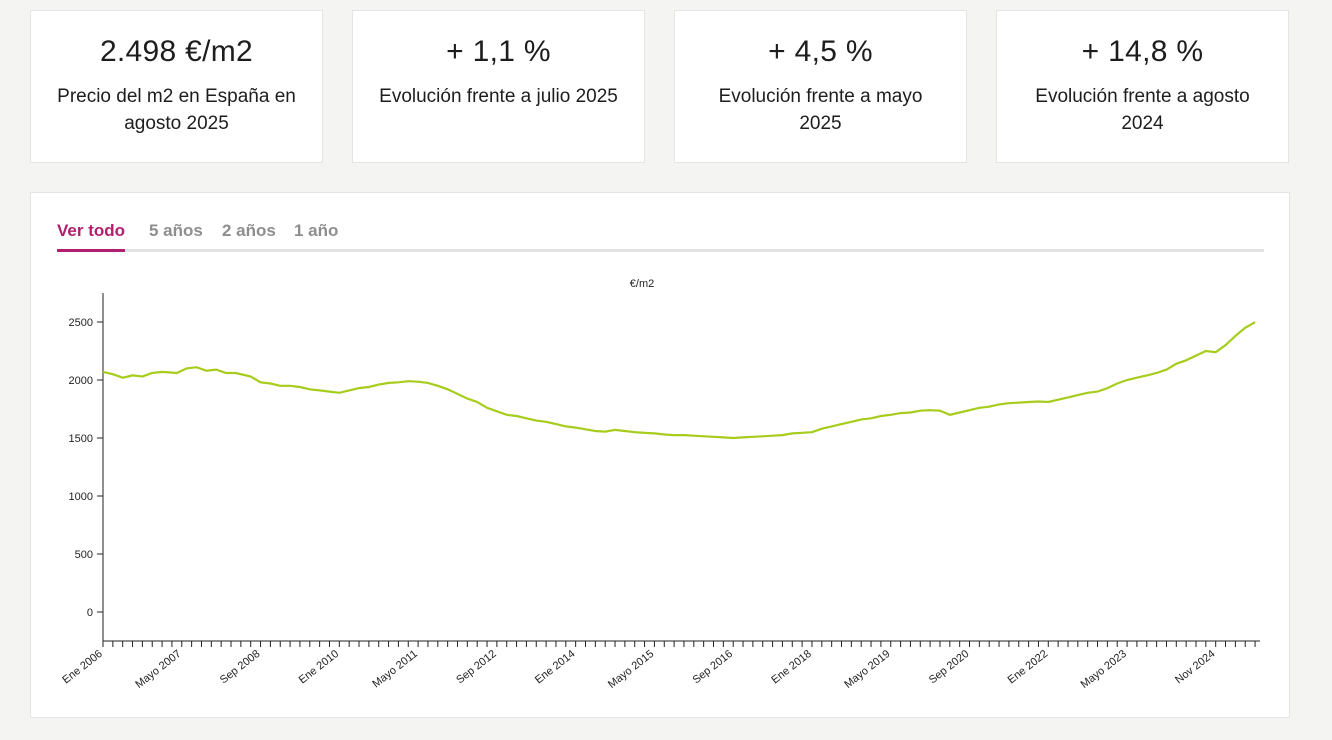 The height and width of the screenshot is (740, 1332). What do you see at coordinates (176, 51) in the screenshot?
I see `stat-value: 2.498 €/m2` at bounding box center [176, 51].